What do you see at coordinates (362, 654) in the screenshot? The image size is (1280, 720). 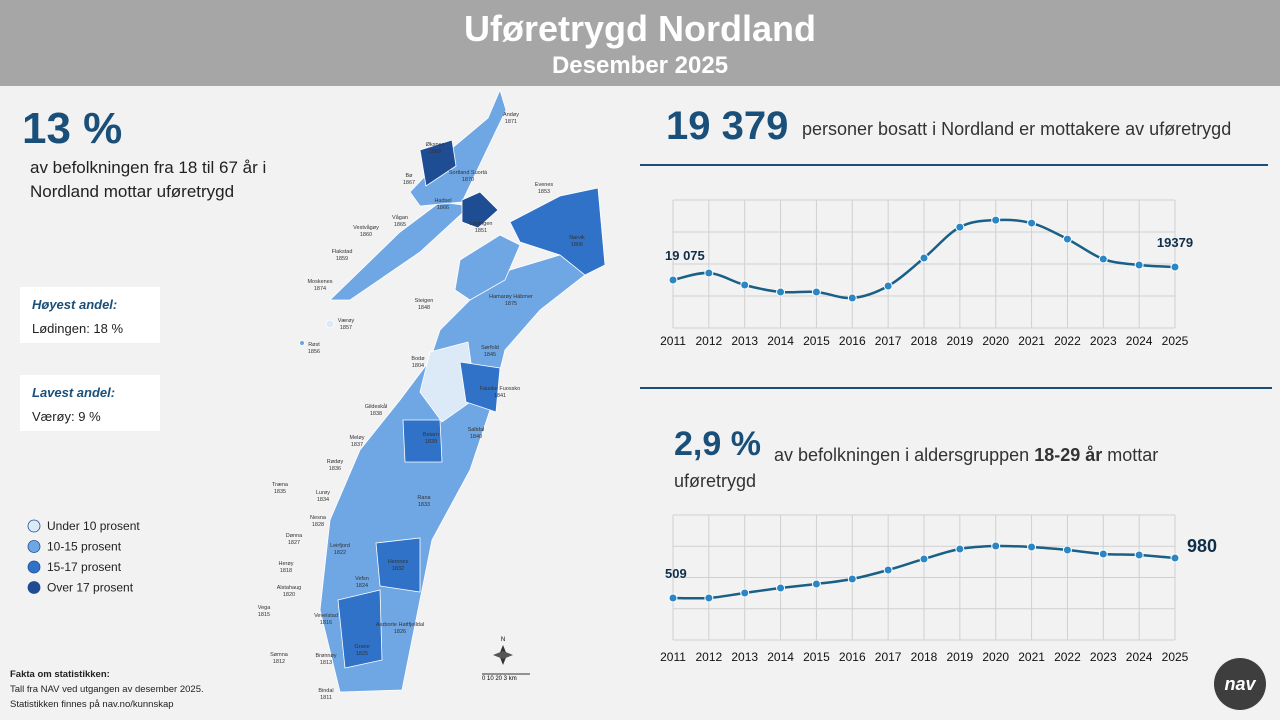 I see `map-code: 1825` at bounding box center [362, 654].